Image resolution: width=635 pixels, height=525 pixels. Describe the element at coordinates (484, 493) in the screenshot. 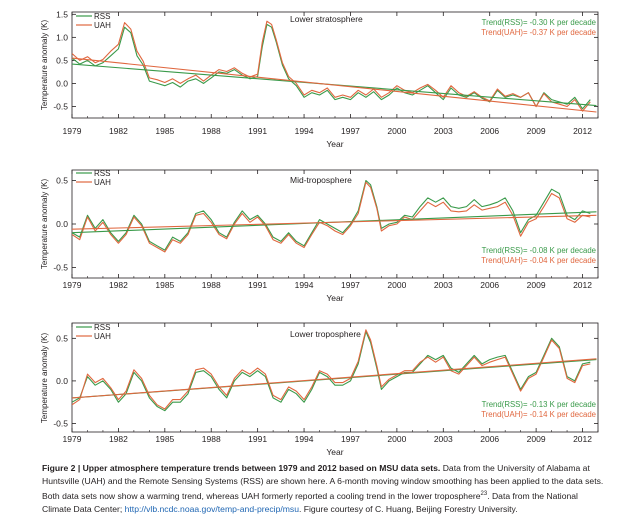

I see `caption-reference: 23` at that location.